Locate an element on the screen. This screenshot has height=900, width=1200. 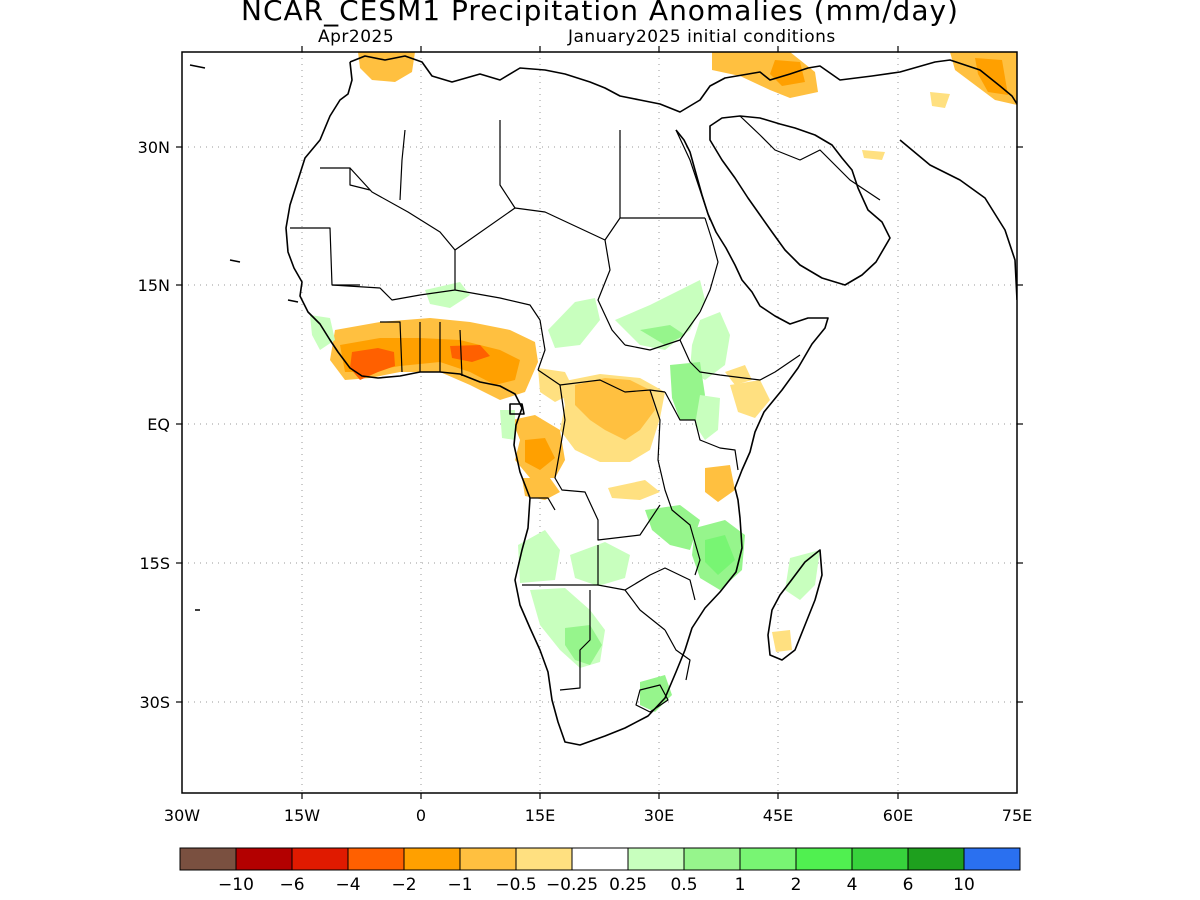
anomaly-tanzania-dry is located at coordinates (720, 483).